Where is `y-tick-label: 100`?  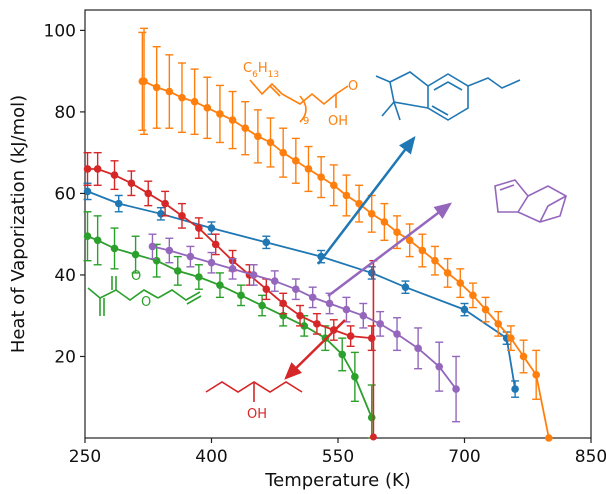
y-tick-label: 100 is located at coordinates (60, 31).